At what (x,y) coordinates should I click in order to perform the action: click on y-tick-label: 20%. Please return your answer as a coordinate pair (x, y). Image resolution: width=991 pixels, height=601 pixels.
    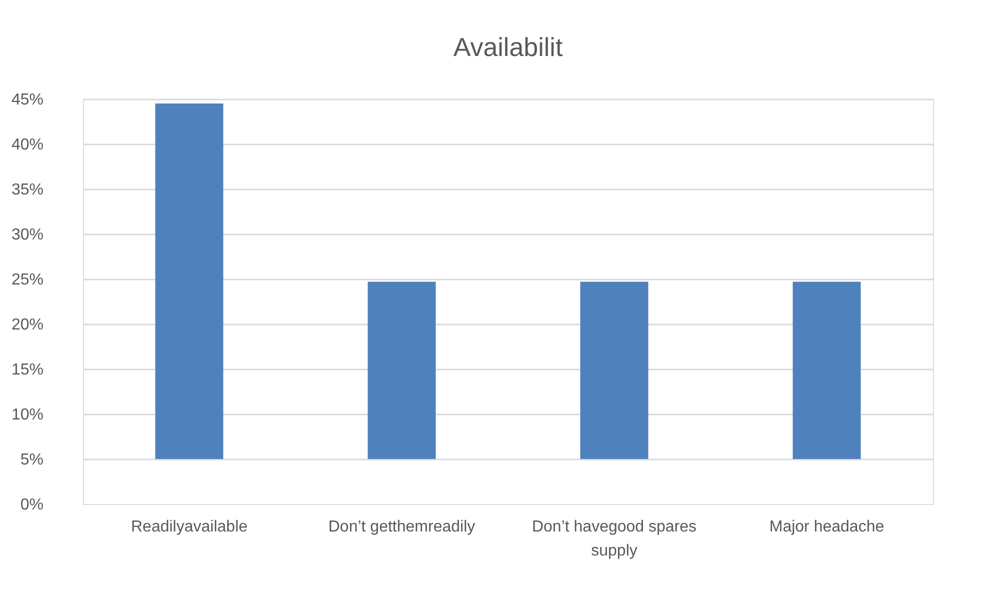
    Looking at the image, I should click on (27, 325).